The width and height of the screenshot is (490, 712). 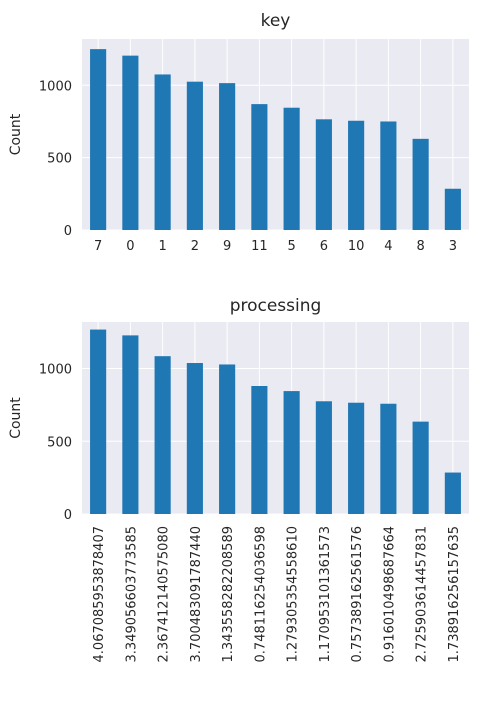 What do you see at coordinates (389, 594) in the screenshot?
I see `x-tick-label: 0.916010498687664` at bounding box center [389, 594].